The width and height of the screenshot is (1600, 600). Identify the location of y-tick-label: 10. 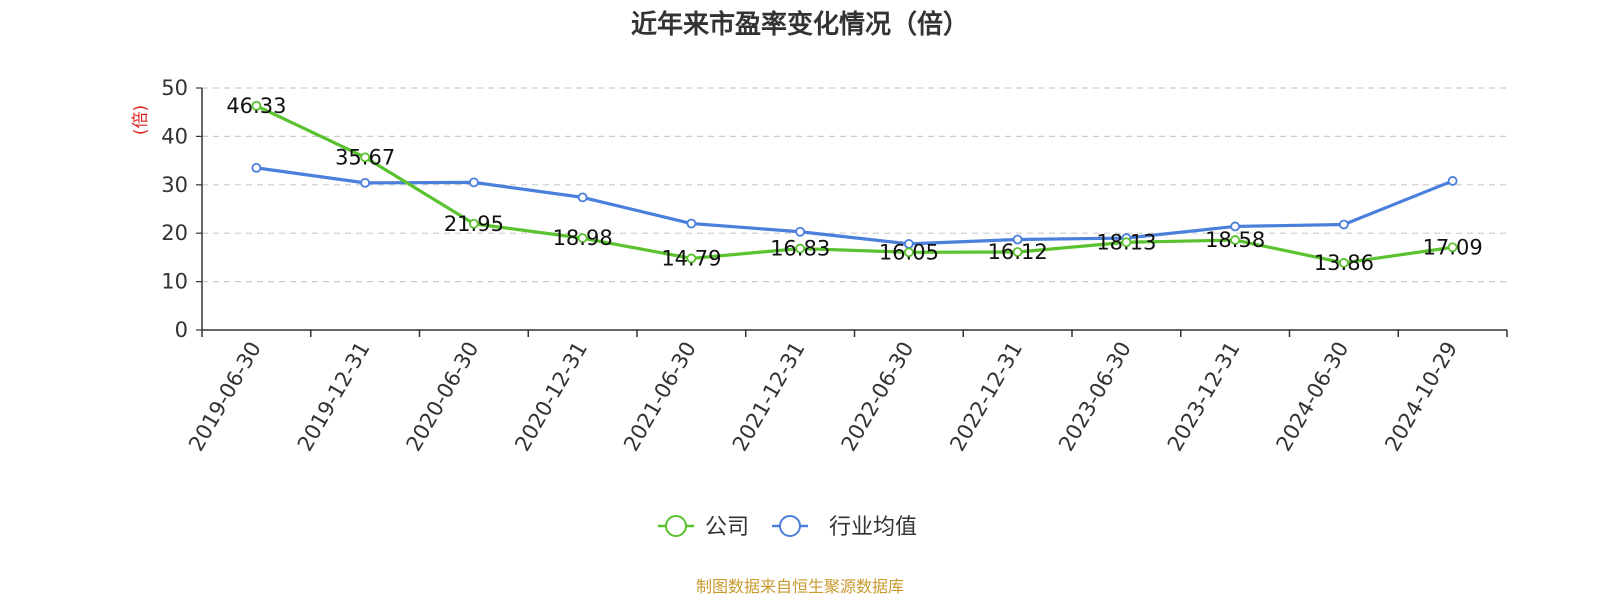
(174, 282).